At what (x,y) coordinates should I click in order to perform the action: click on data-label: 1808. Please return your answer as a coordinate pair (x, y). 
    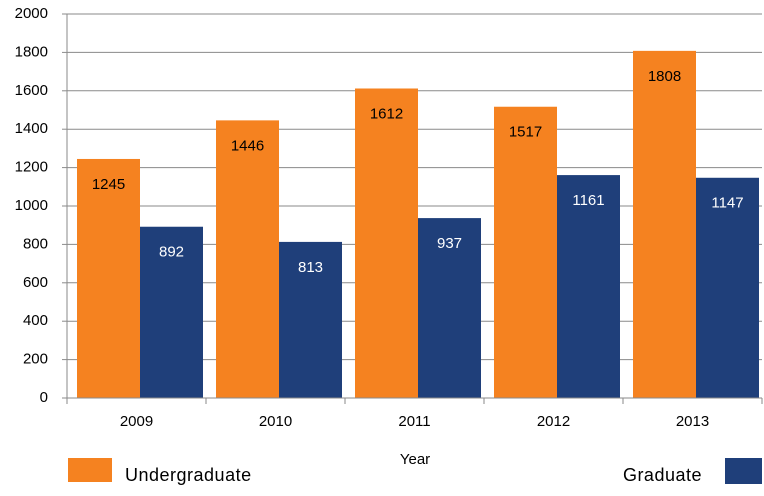
    Looking at the image, I should click on (664, 76).